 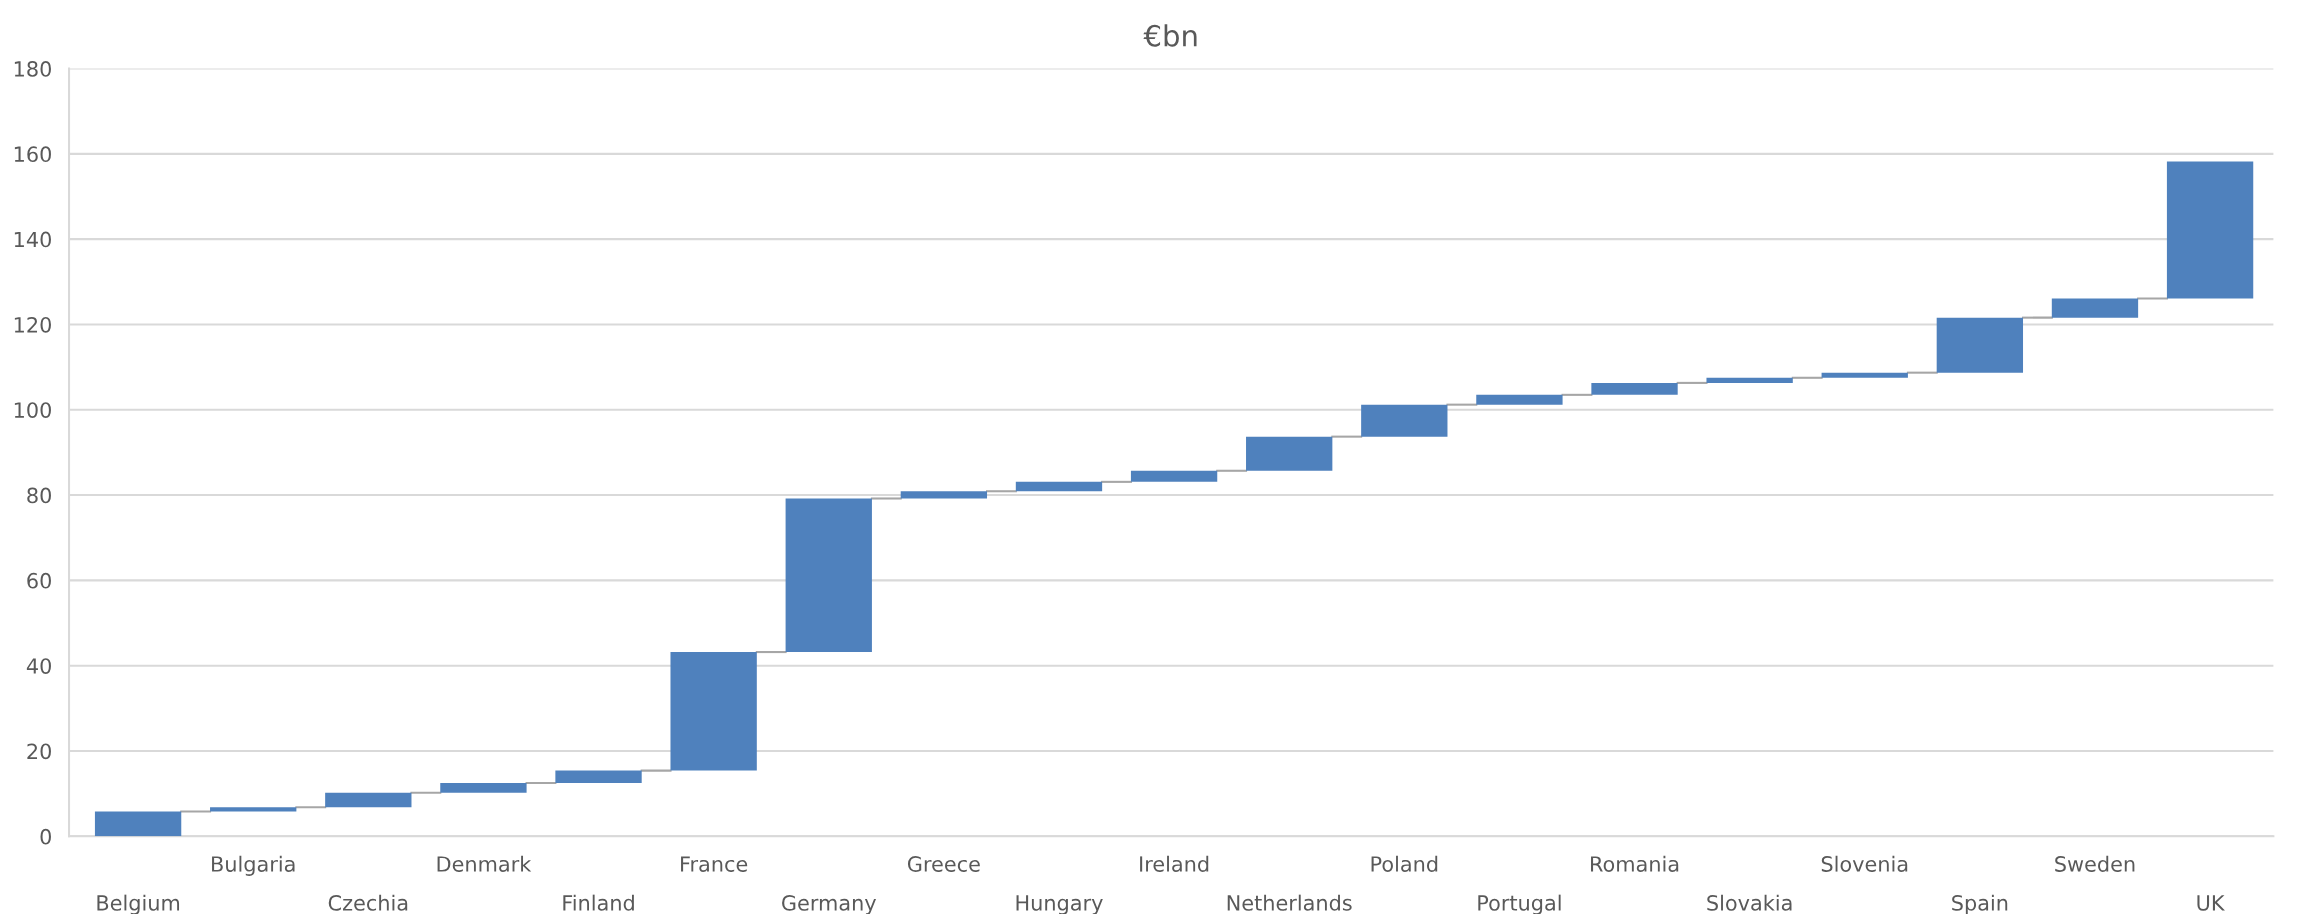 I want to click on x-tick-label: Slovakia, so click(x=1749, y=902).